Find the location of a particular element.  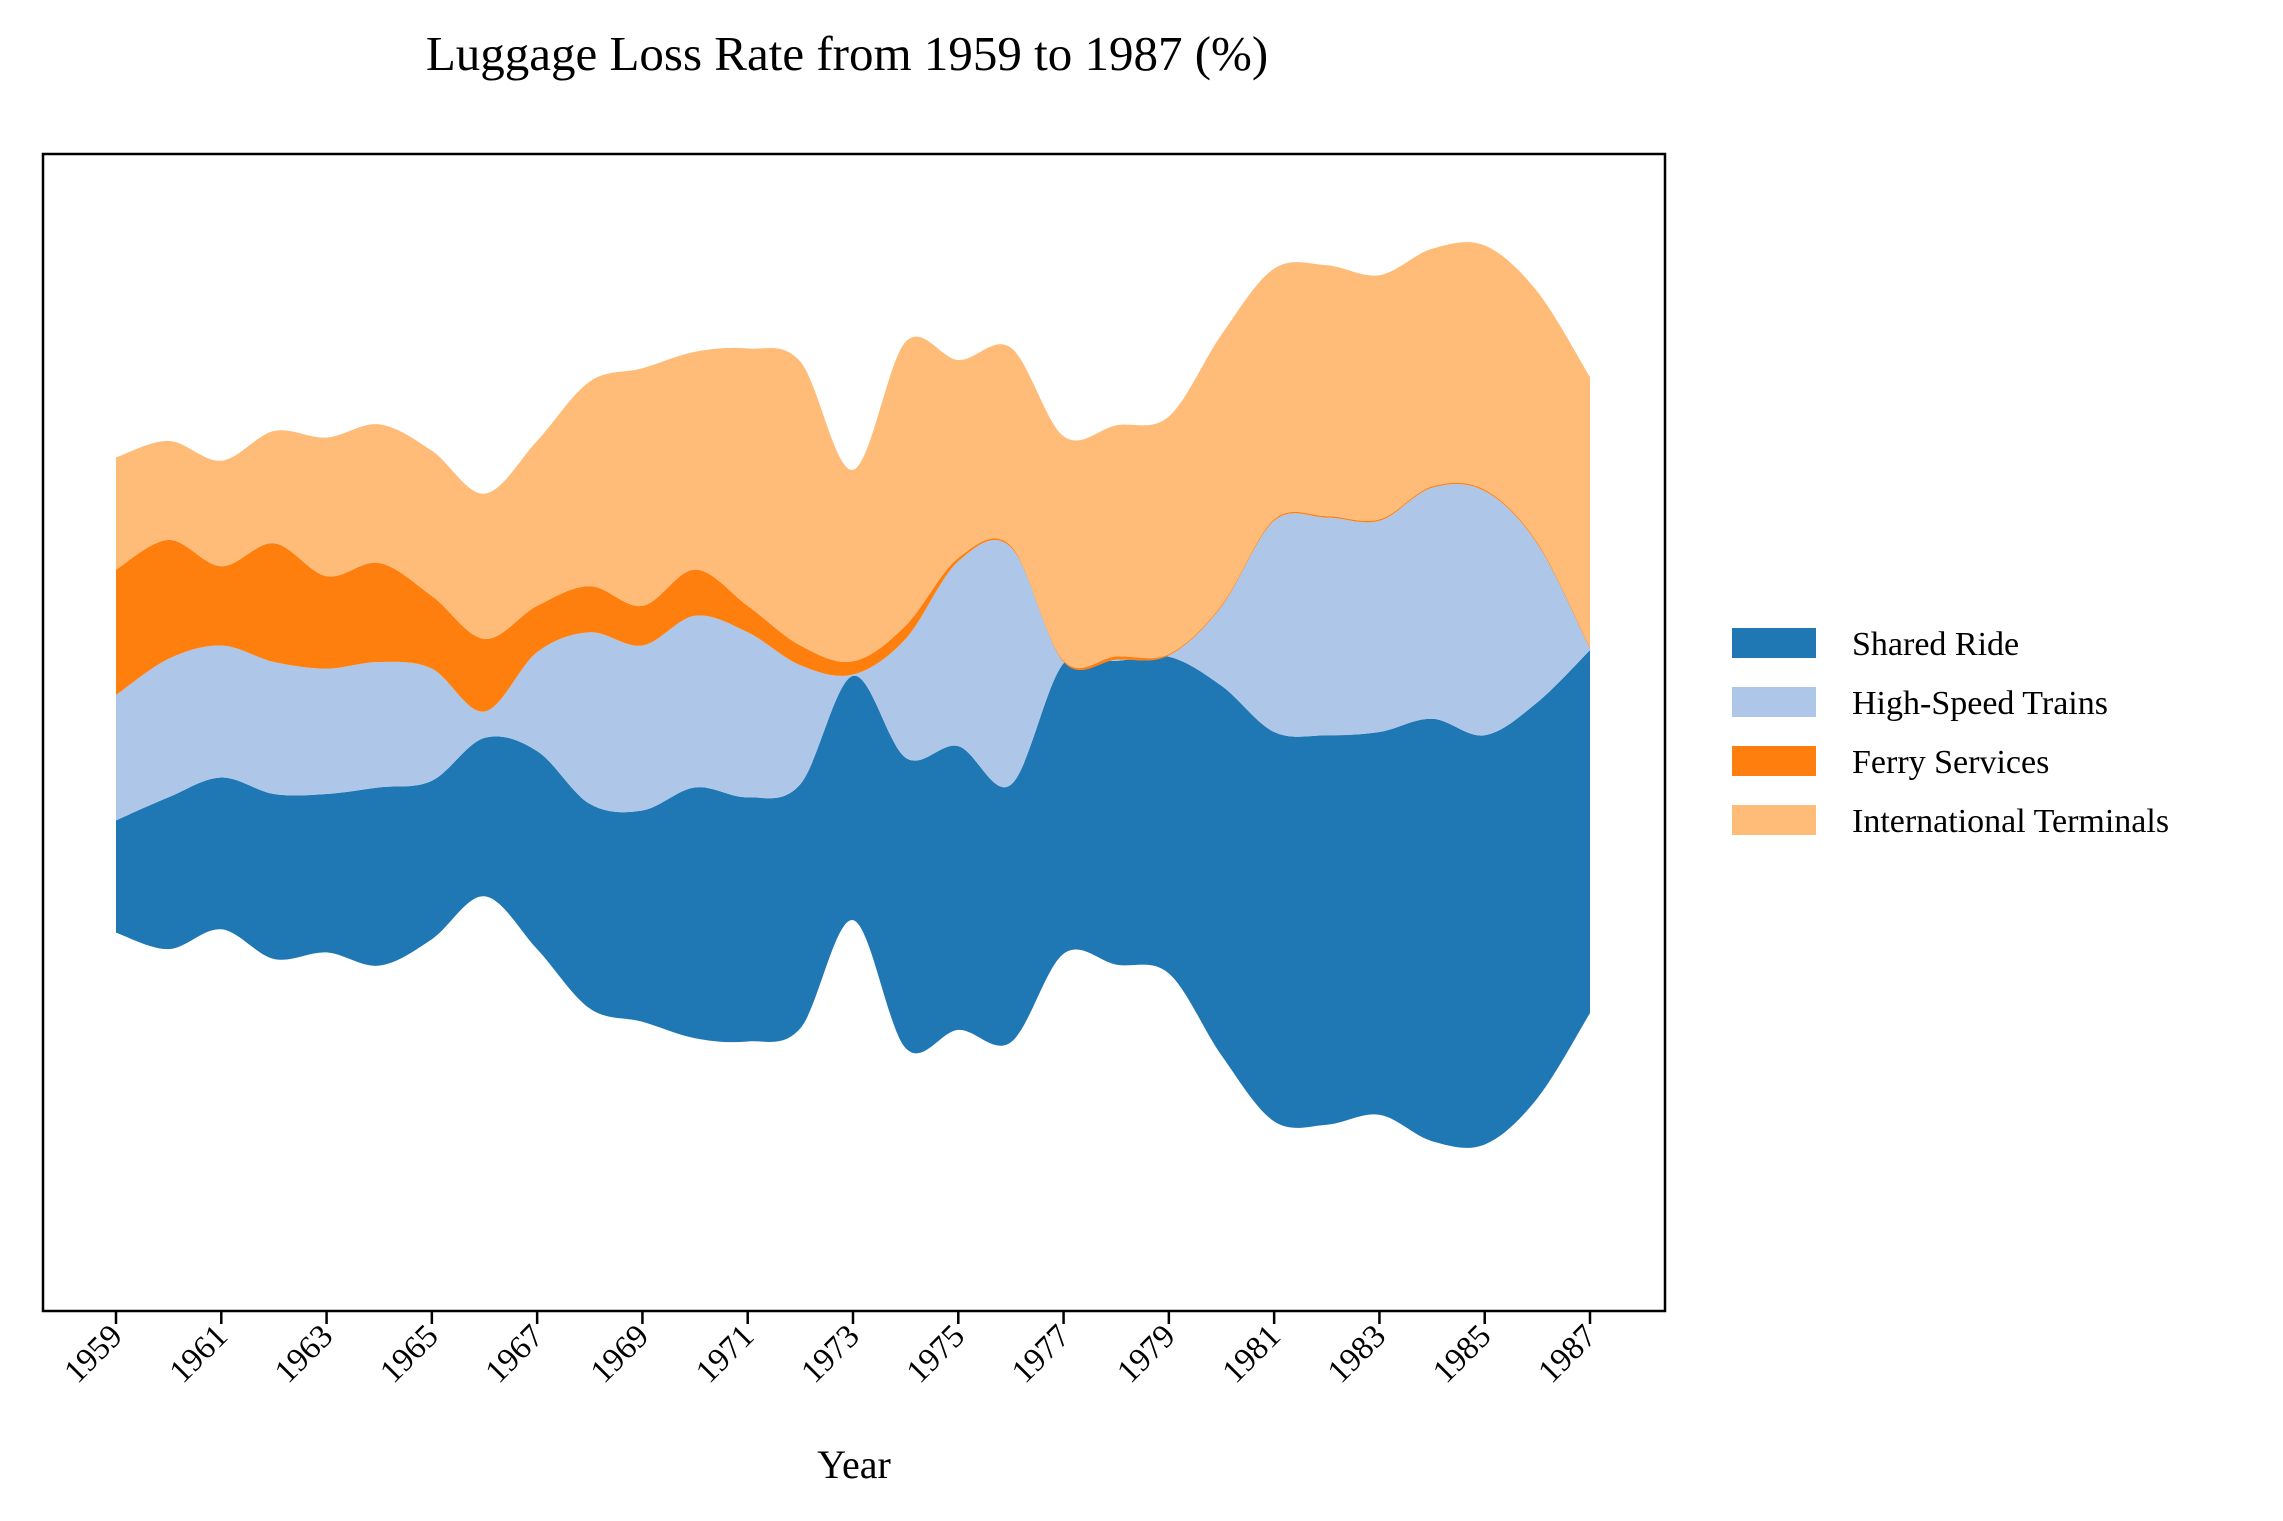

stream-high-speed-trains is located at coordinates (853, 652).